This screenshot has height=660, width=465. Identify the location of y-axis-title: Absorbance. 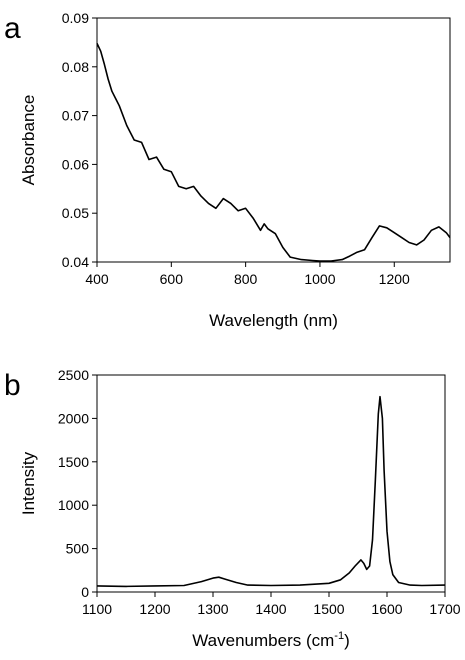
(28, 140).